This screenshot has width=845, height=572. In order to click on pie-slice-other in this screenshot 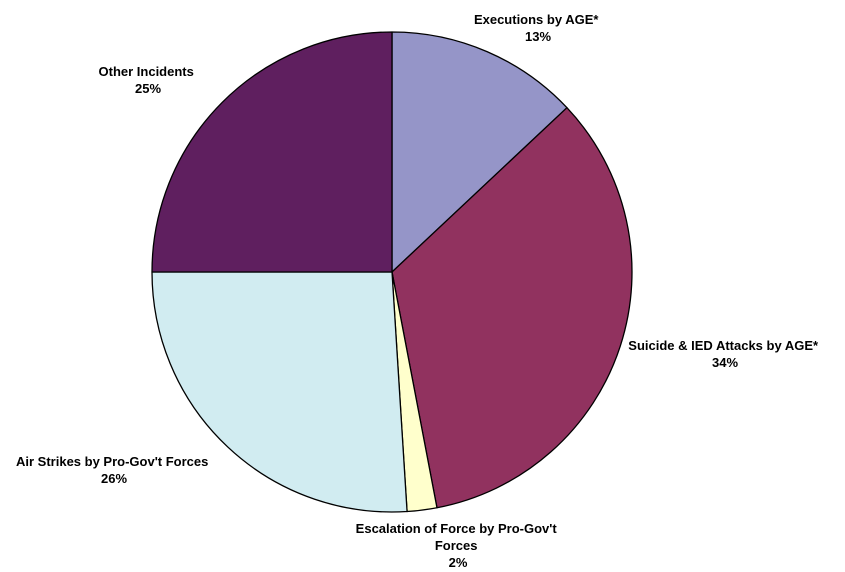, I will do `click(272, 152)`.